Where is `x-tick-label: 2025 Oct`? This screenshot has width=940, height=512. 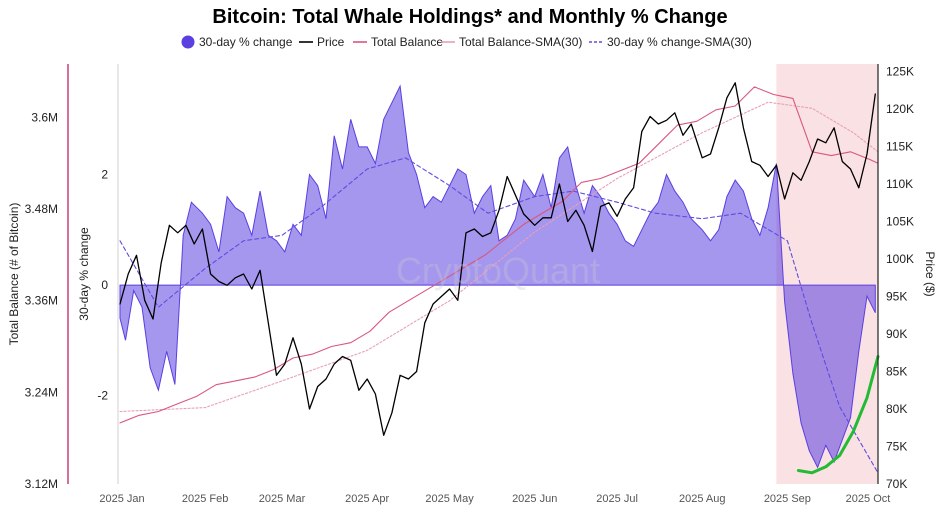
x-tick-label: 2025 Oct is located at coordinates (868, 499).